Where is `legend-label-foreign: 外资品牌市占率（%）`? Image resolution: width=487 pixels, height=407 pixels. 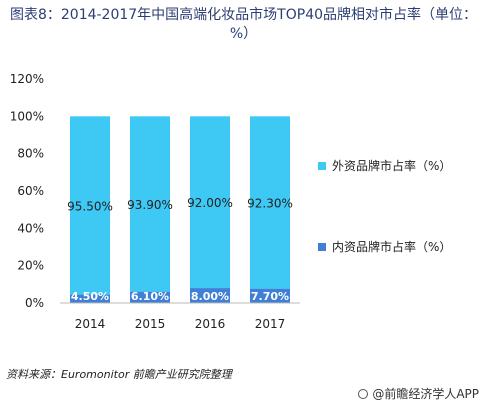 legend-label-foreign: 外资品牌市占率（%） is located at coordinates (392, 166).